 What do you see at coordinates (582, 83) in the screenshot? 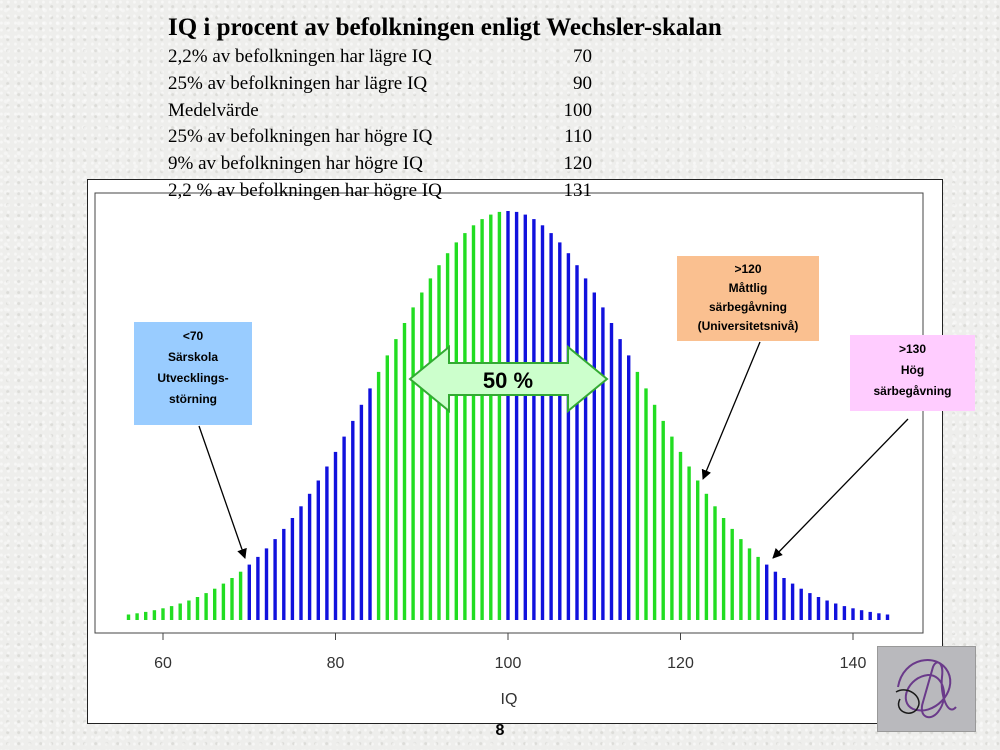
I see `stat-value: 90` at bounding box center [582, 83].